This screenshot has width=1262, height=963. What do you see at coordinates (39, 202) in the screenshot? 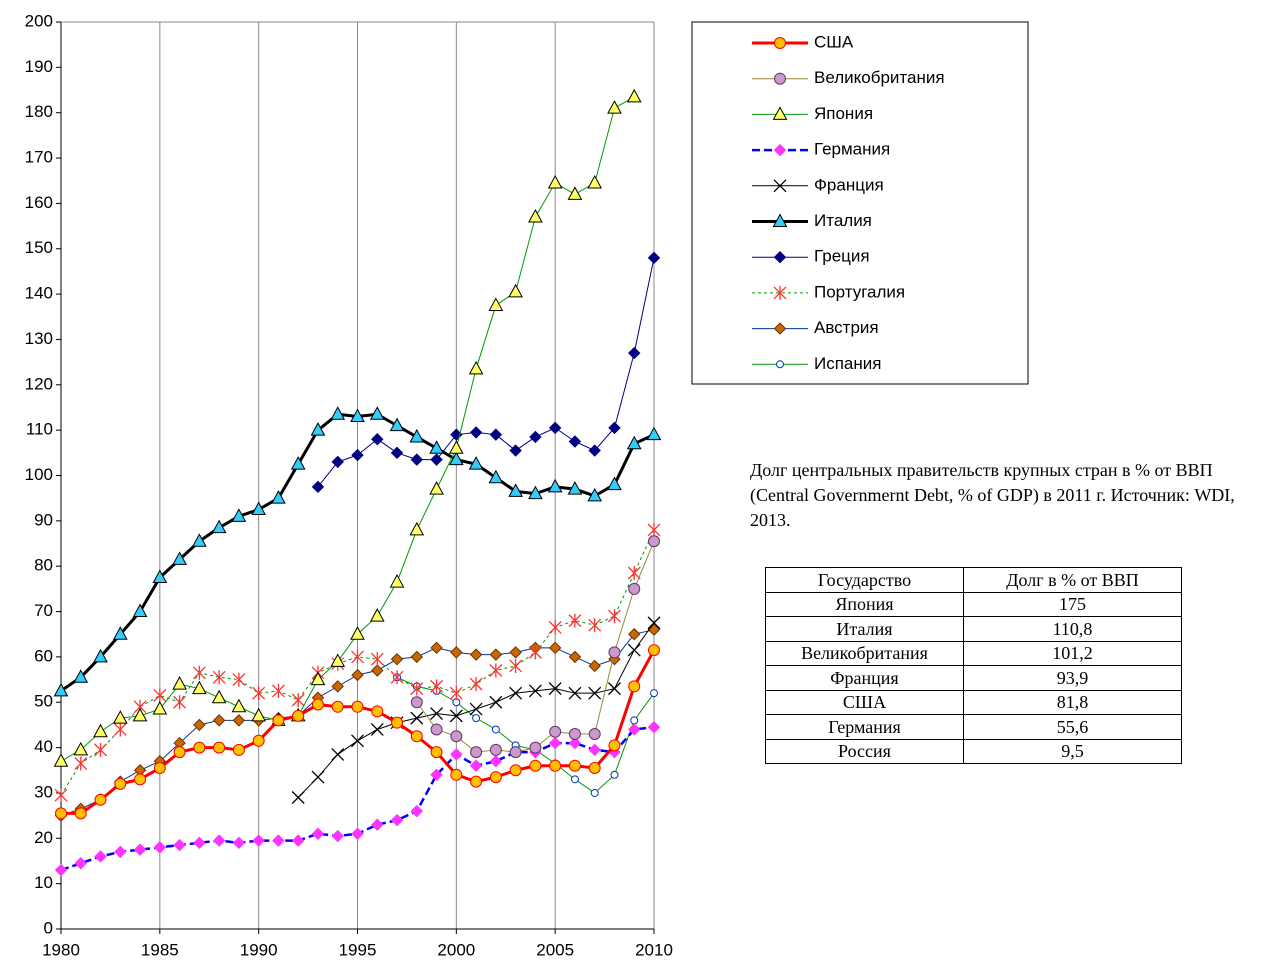
I see `y-tick-label: 160` at bounding box center [39, 202].